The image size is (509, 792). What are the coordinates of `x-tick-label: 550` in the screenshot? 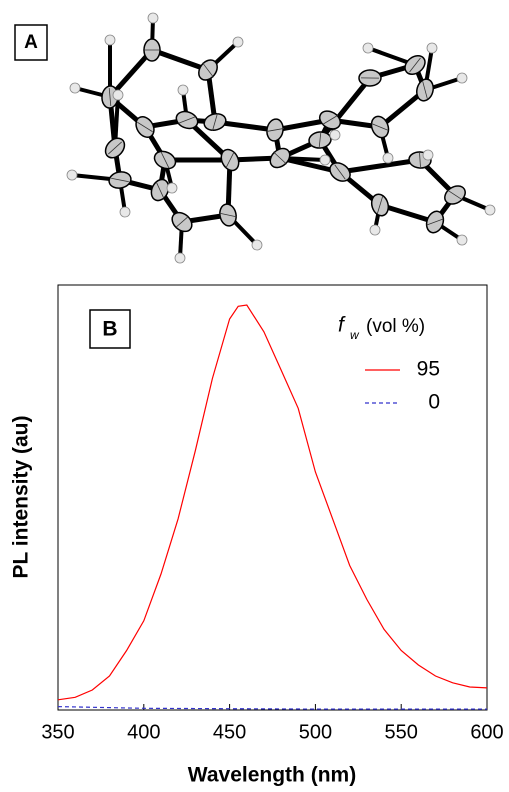 It's located at (401, 732).